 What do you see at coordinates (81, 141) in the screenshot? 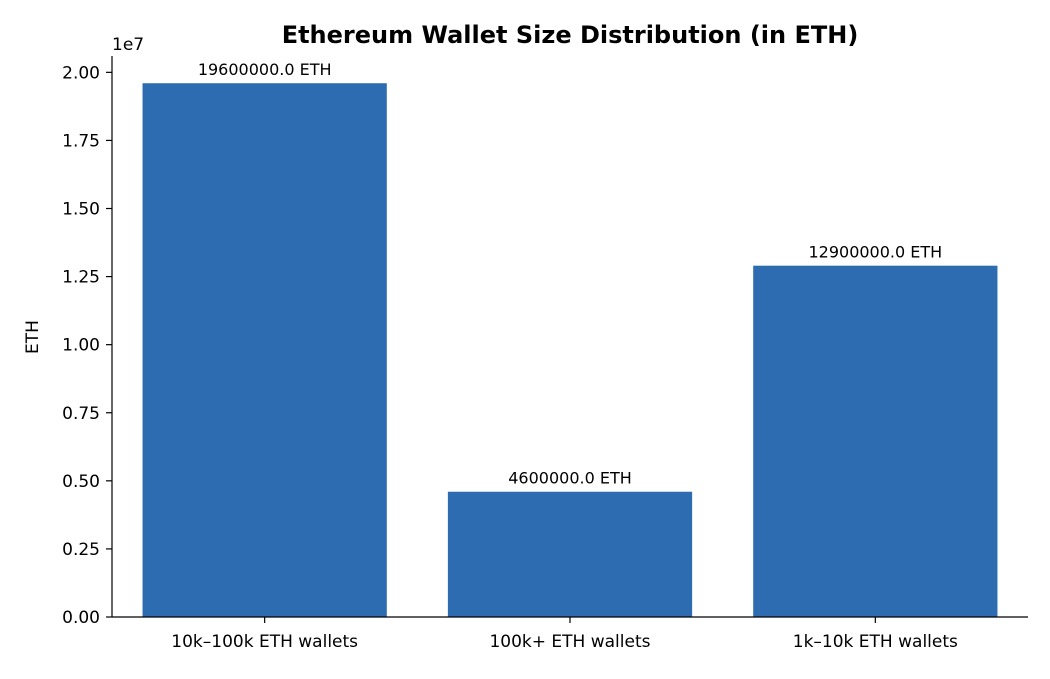
I see `y-tick-label: 1.75` at bounding box center [81, 141].